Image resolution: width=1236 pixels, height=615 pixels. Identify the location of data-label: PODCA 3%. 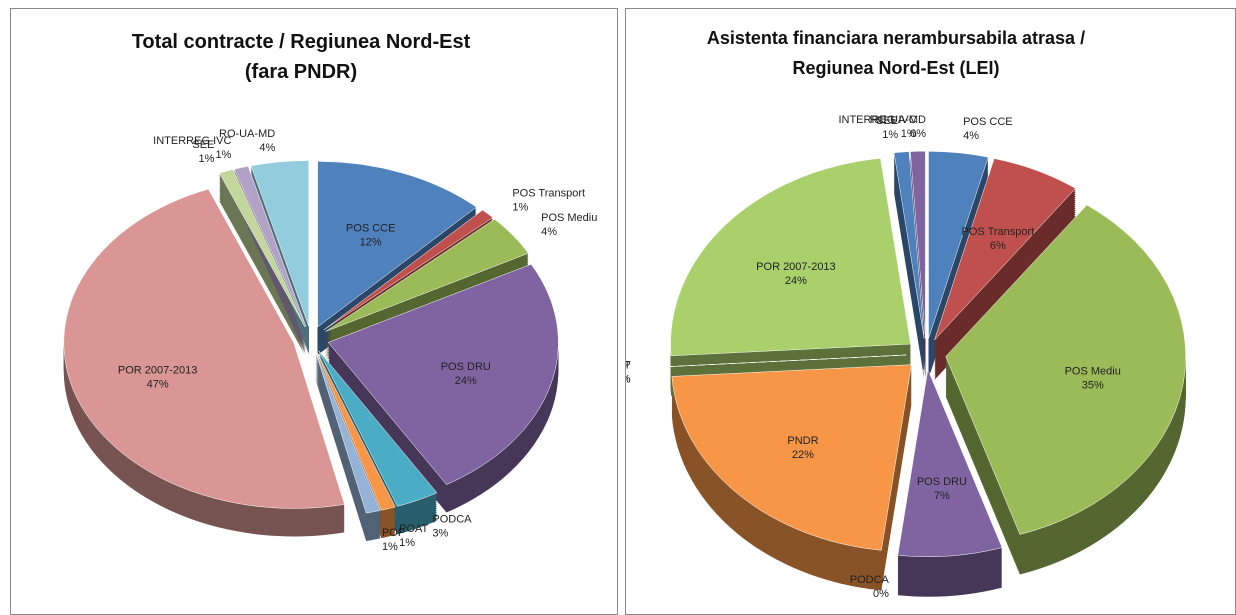
(452, 527).